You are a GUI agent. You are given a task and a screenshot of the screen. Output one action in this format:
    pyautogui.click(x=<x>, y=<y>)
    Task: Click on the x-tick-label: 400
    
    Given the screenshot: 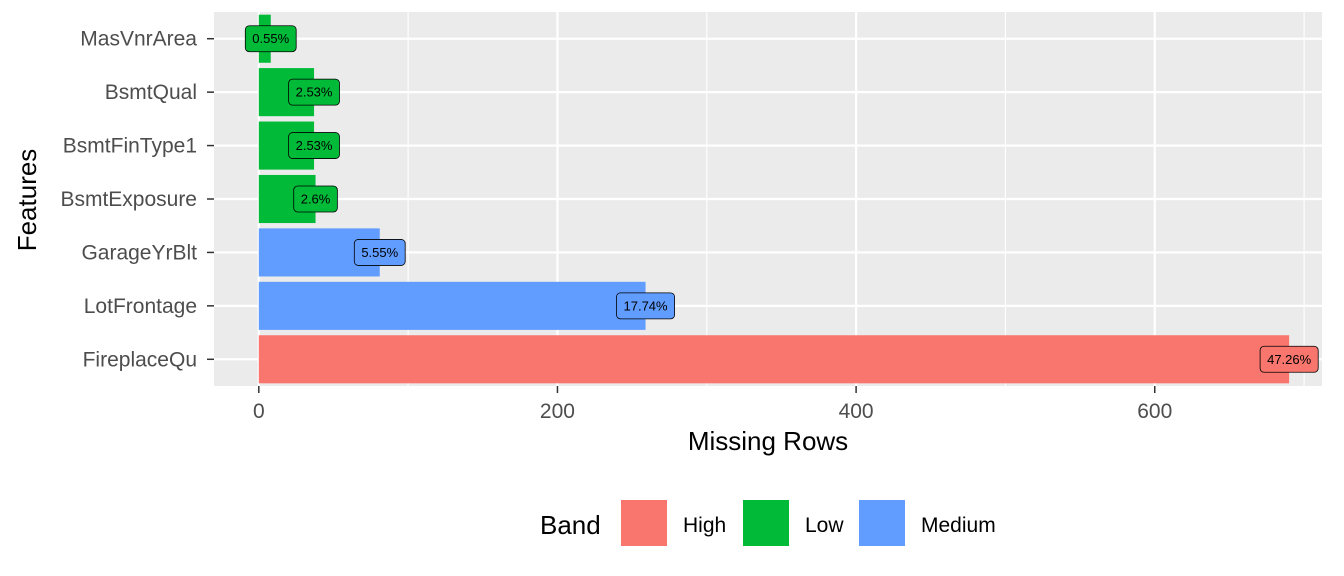 What is the action you would take?
    pyautogui.click(x=856, y=411)
    